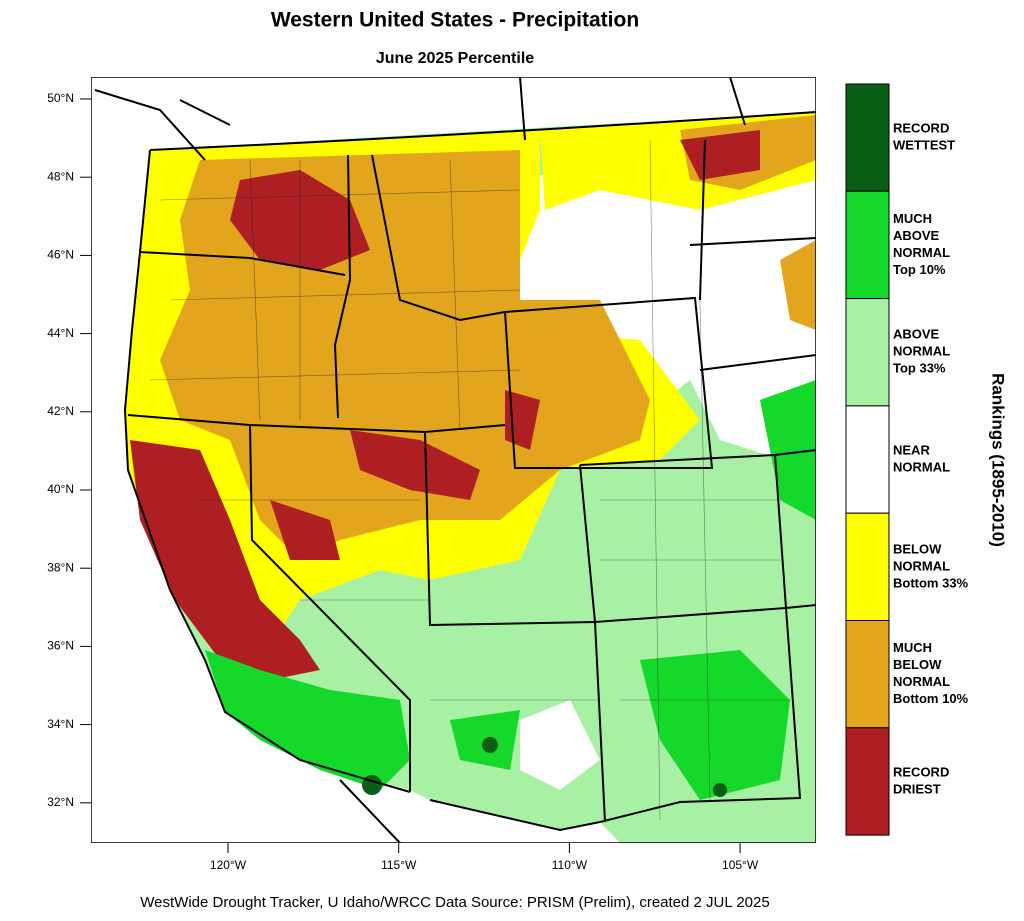 This screenshot has height=921, width=1024. Describe the element at coordinates (931, 582) in the screenshot. I see `legend-label: Bottom 33%` at that location.